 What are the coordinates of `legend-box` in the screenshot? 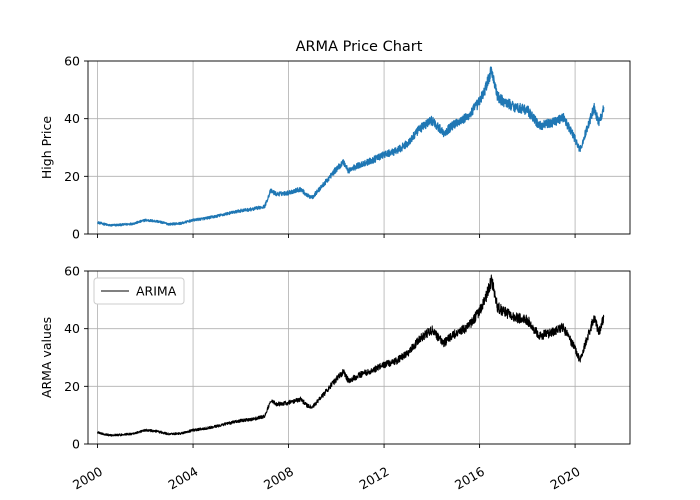 It's located at (139, 291).